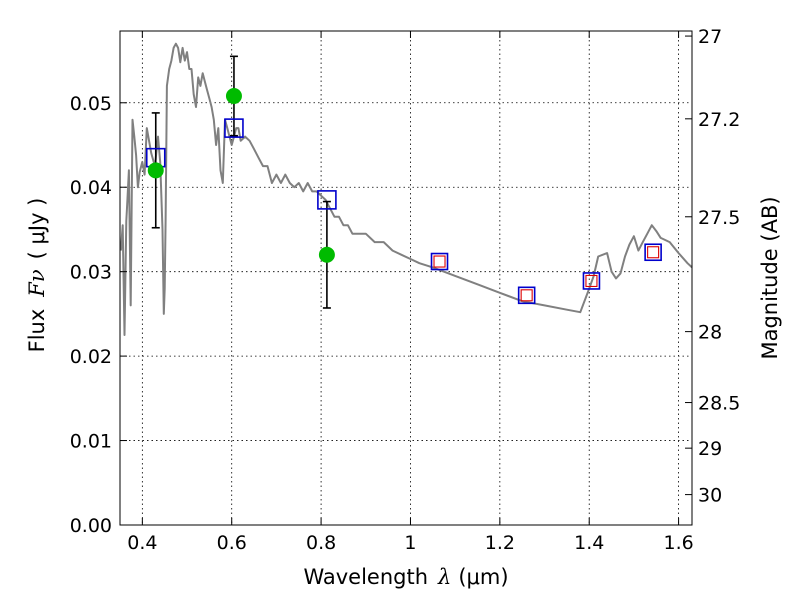 The width and height of the screenshot is (800, 604). Describe the element at coordinates (710, 449) in the screenshot. I see `y2-tick-label: 29` at that location.